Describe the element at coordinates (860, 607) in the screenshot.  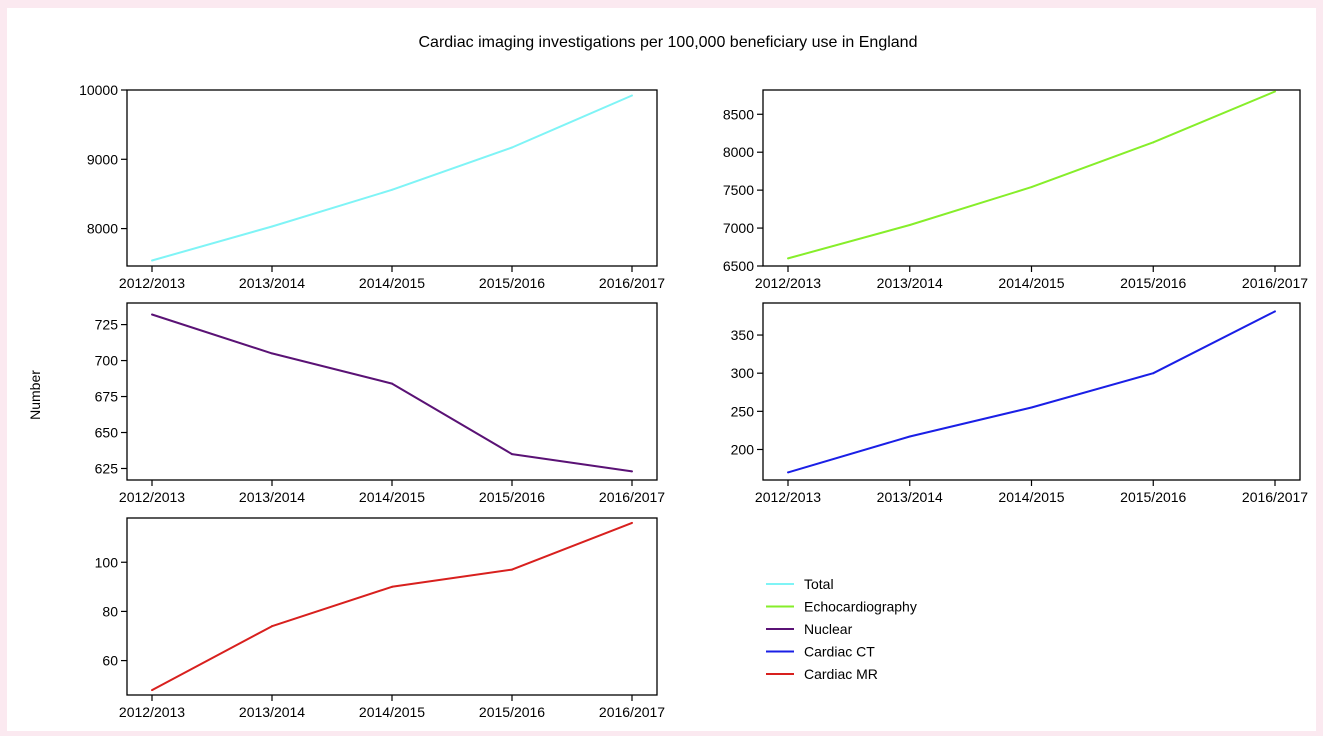
I see `legend-label: Echocardiography` at that location.